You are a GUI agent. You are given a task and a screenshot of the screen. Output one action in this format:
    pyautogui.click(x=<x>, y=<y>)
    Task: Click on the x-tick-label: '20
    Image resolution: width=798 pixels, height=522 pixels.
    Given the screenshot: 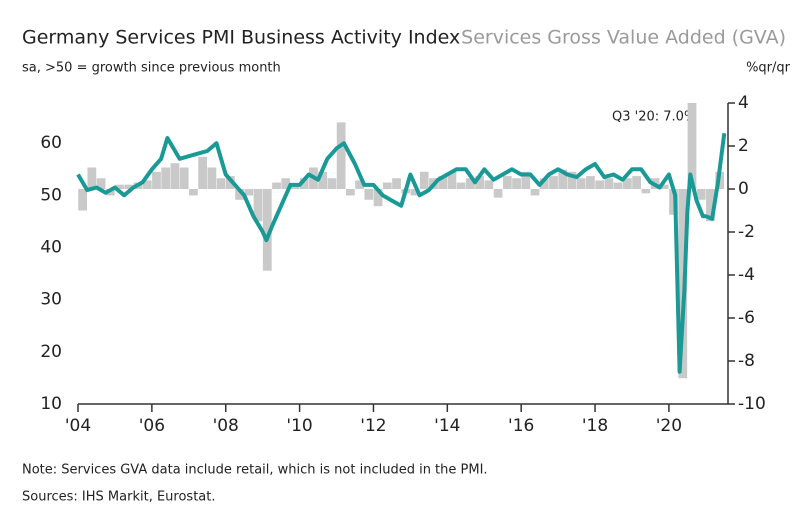 What is the action you would take?
    pyautogui.click(x=669, y=426)
    